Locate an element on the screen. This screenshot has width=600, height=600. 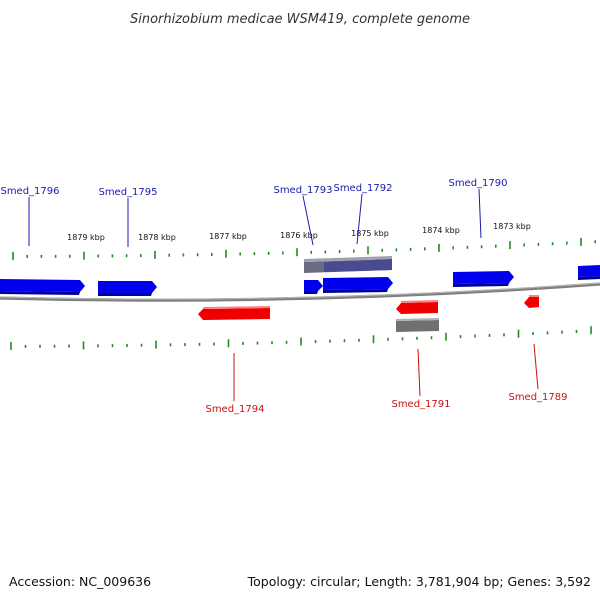
scale-label-1874: 1874 kbp is located at coordinates (441, 230).